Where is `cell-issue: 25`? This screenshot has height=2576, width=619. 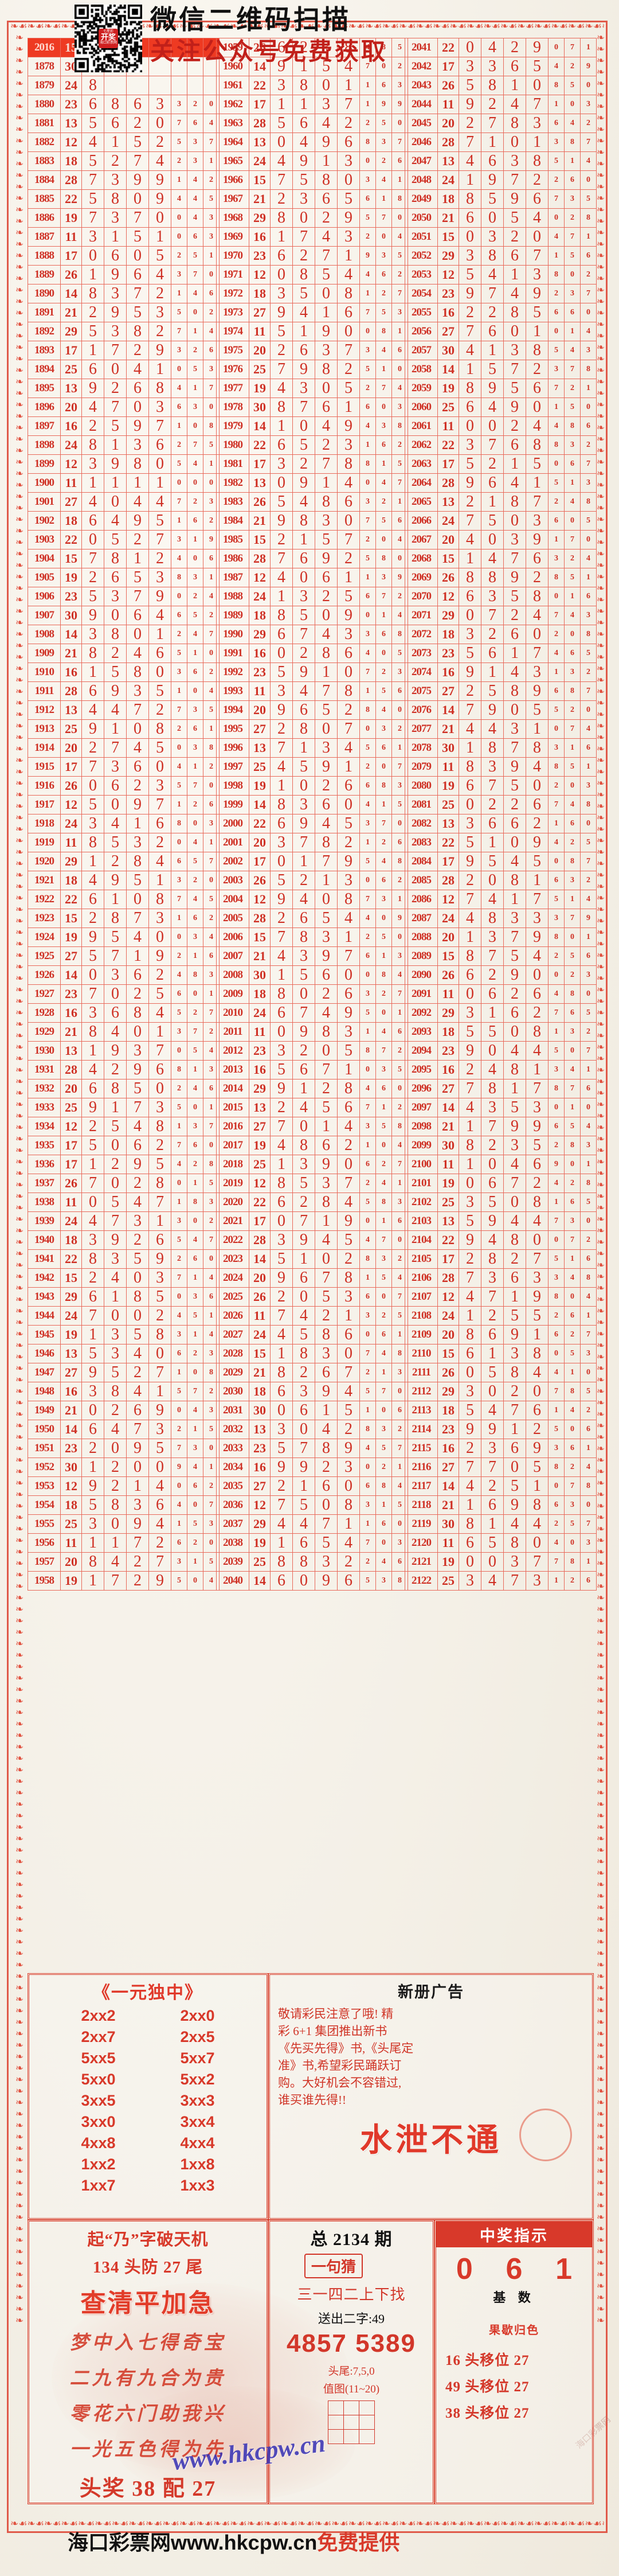
cell-issue: 25 is located at coordinates (448, 1581).